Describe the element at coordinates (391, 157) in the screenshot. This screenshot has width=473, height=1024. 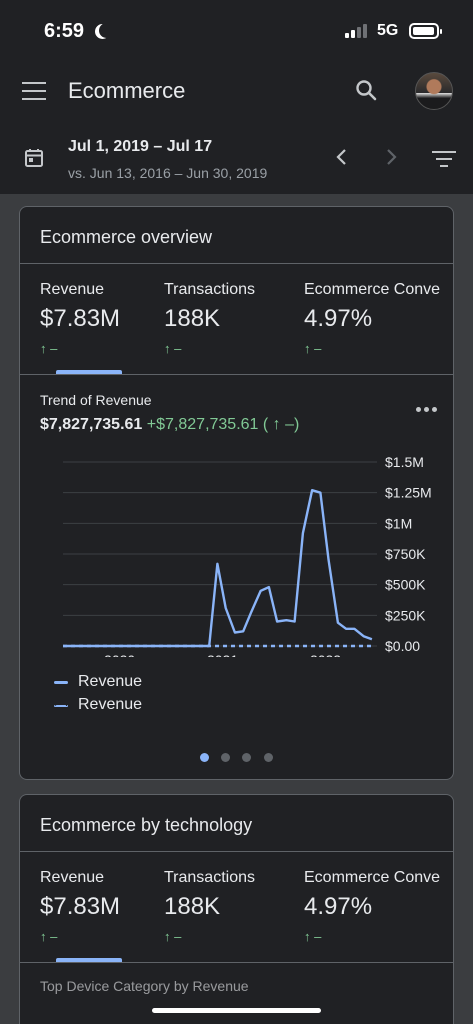
I see `chevron-right-icon` at that location.